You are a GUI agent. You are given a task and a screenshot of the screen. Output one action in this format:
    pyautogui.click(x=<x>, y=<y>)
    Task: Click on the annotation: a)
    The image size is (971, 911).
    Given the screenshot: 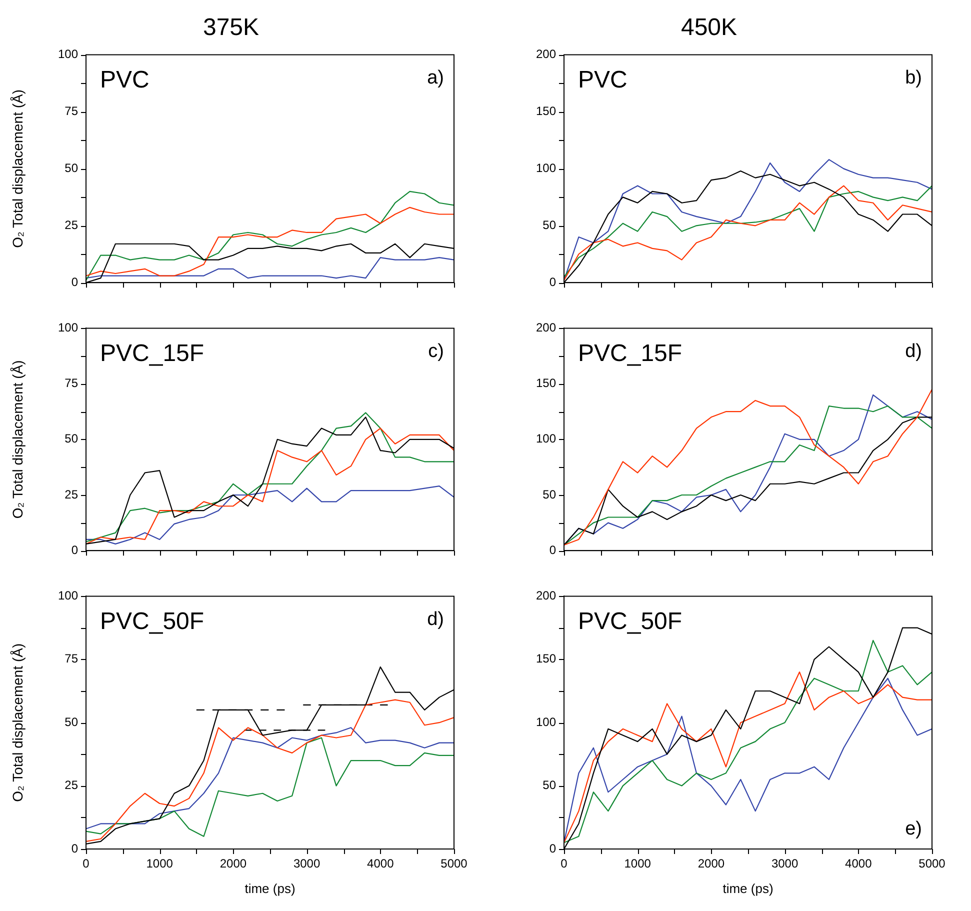 What is the action you would take?
    pyautogui.click(x=435, y=78)
    